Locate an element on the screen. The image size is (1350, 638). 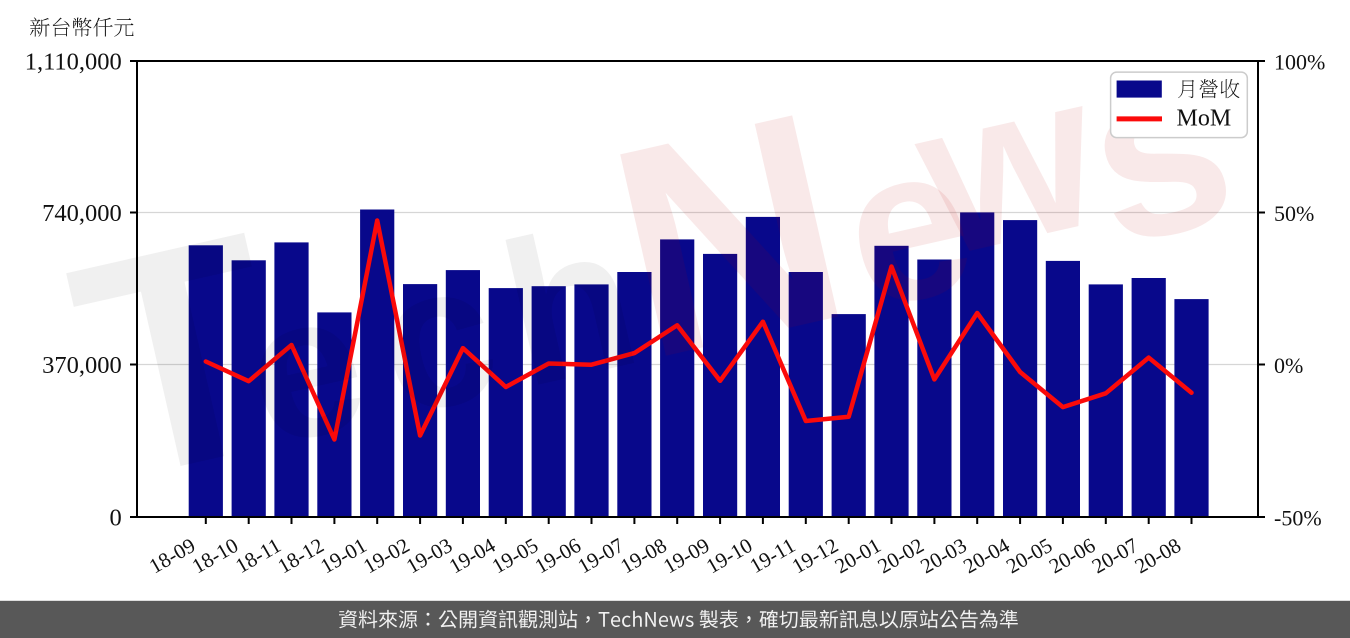
svg-text: 50% is located at coordinates (1294, 213).